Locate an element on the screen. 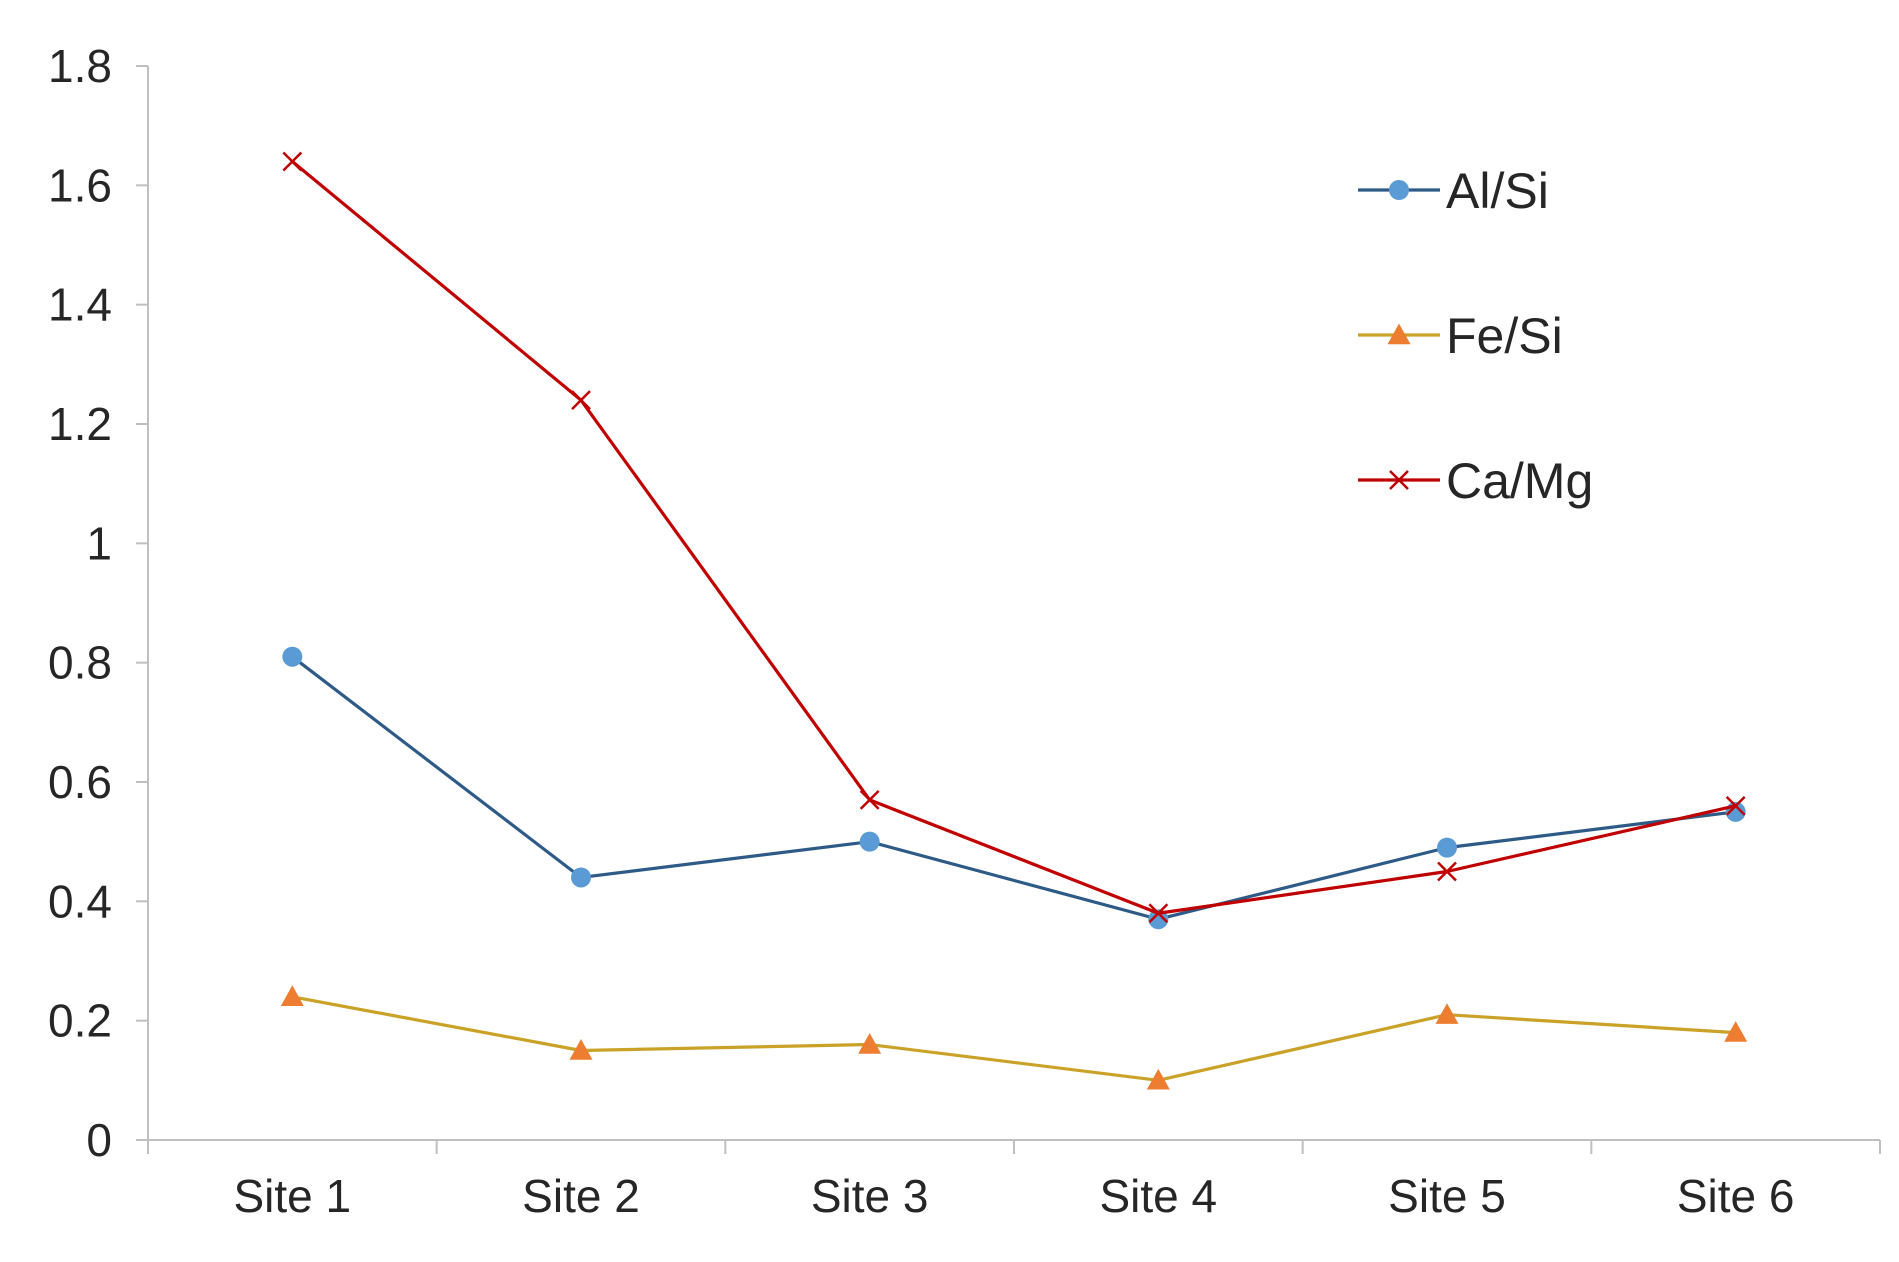 This screenshot has height=1262, width=1899. legend-item-fe-si: Fe/Si is located at coordinates (1460, 336).